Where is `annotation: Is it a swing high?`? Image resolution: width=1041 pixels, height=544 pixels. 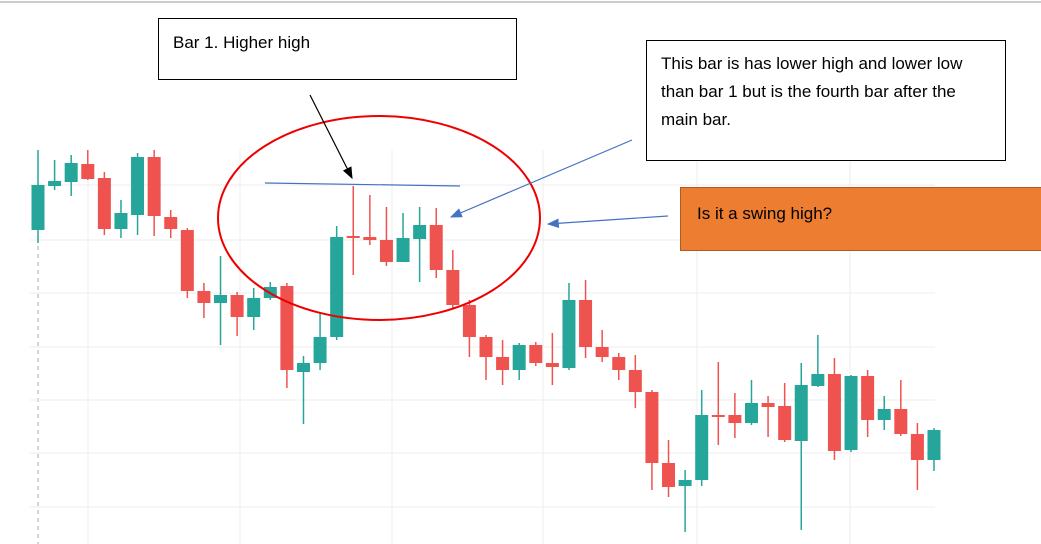
annotation: Is it a swing high? is located at coordinates (765, 213).